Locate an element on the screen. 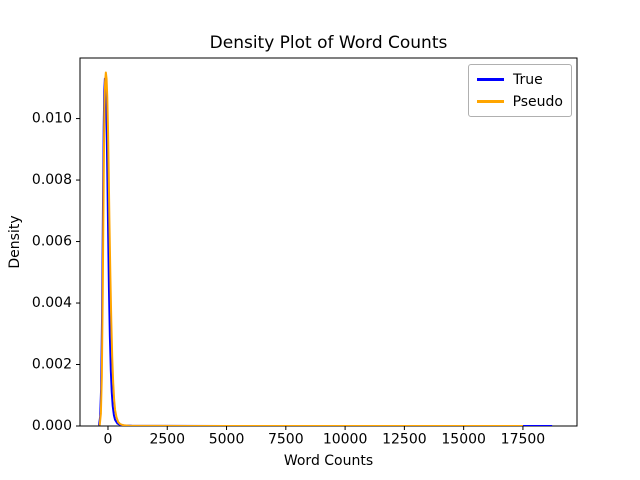 The height and width of the screenshot is (480, 640). x-axis-label: Word Counts is located at coordinates (328, 461).